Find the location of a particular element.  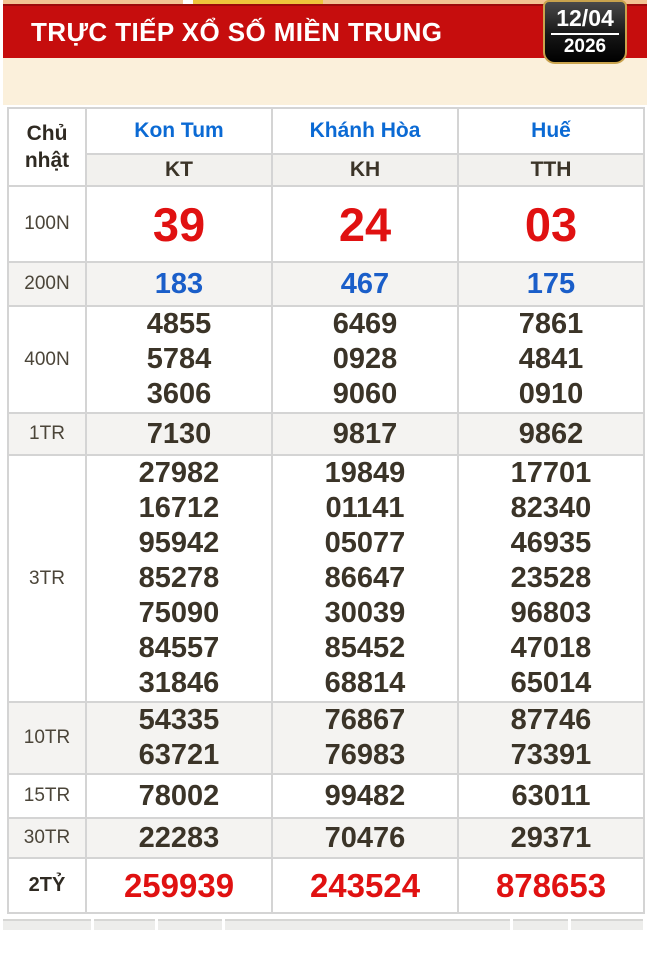

prize-value: 39 is located at coordinates (179, 224).